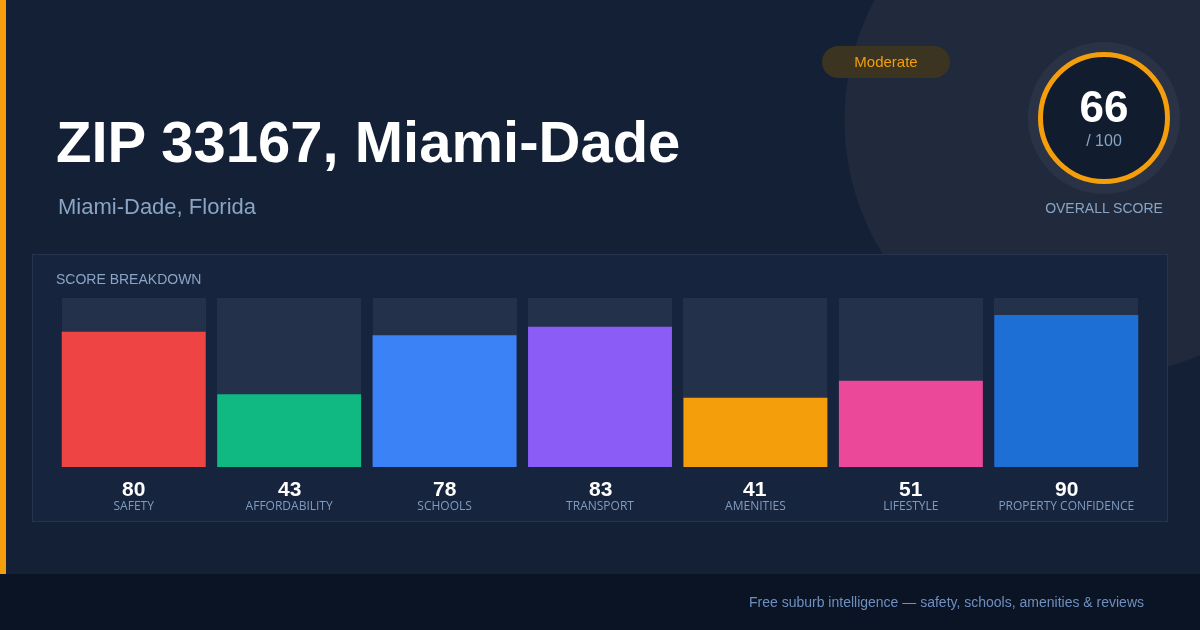 This screenshot has width=1200, height=630. I want to click on chart-subtitle: Miami-Dade, Florida, so click(157, 207).